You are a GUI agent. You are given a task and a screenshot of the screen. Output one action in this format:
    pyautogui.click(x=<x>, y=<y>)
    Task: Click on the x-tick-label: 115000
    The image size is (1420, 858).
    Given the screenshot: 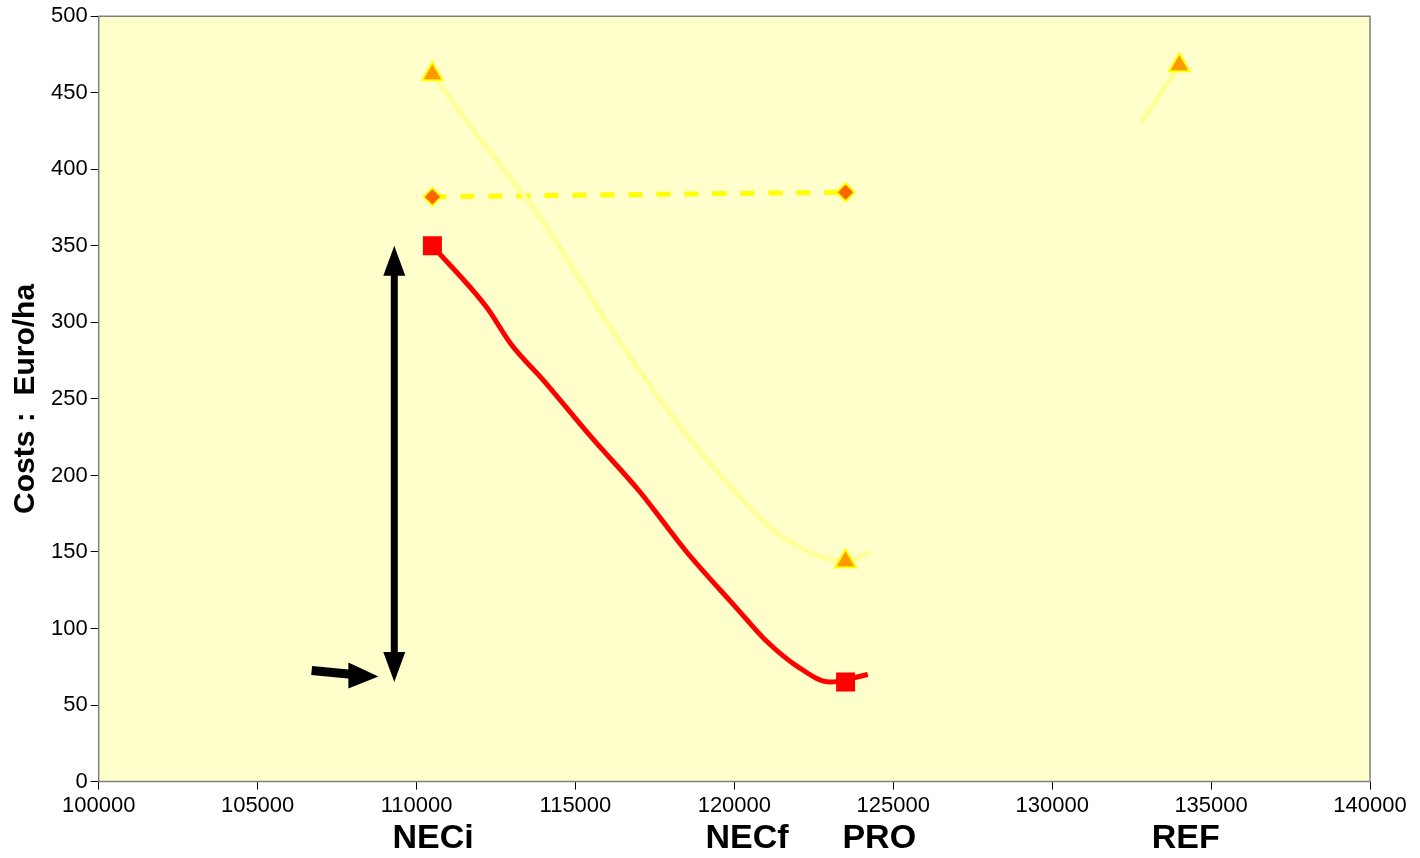 What is the action you would take?
    pyautogui.click(x=575, y=804)
    